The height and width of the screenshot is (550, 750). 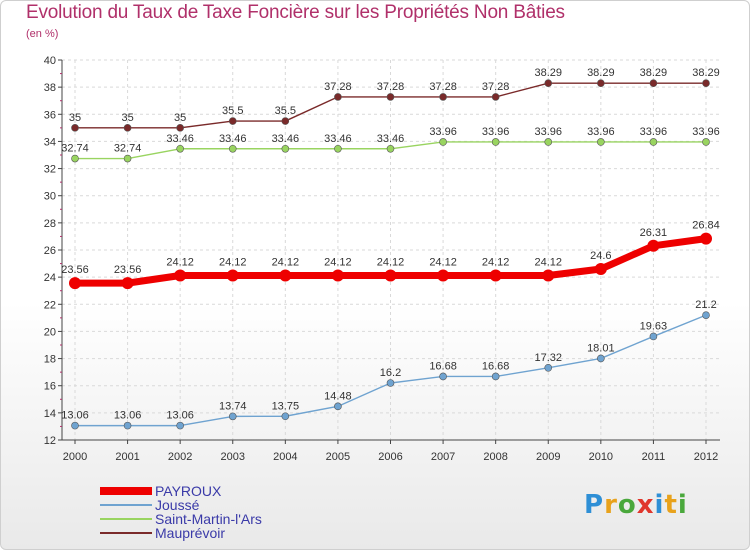 I want to click on y-tick-label: 16, so click(x=50, y=387).